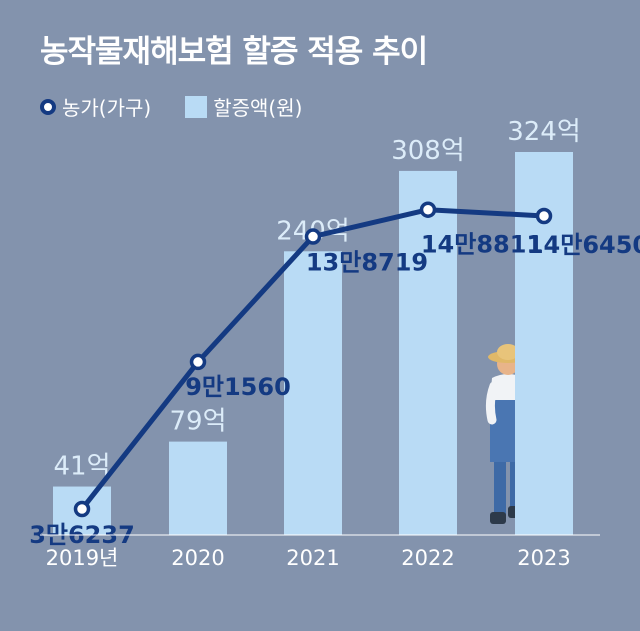 This screenshot has width=640, height=631. I want to click on bar-2022, so click(428, 352).